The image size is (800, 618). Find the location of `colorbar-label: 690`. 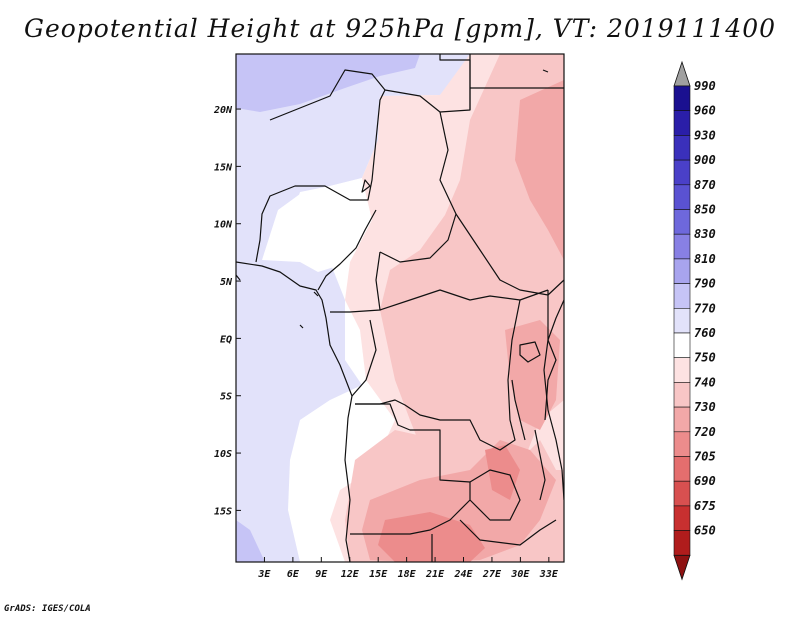

colorbar-label: 690 is located at coordinates (705, 481).